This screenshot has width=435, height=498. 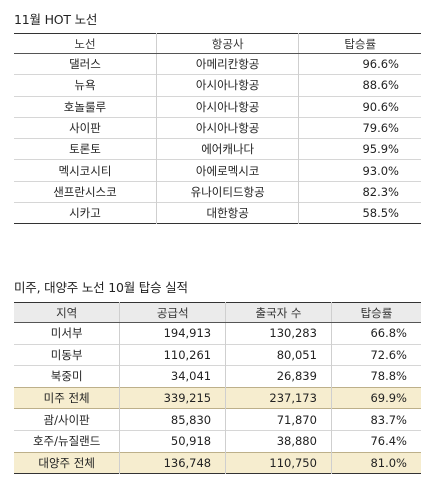 I want to click on load-factor-cell: 79.6%, so click(x=359, y=127).